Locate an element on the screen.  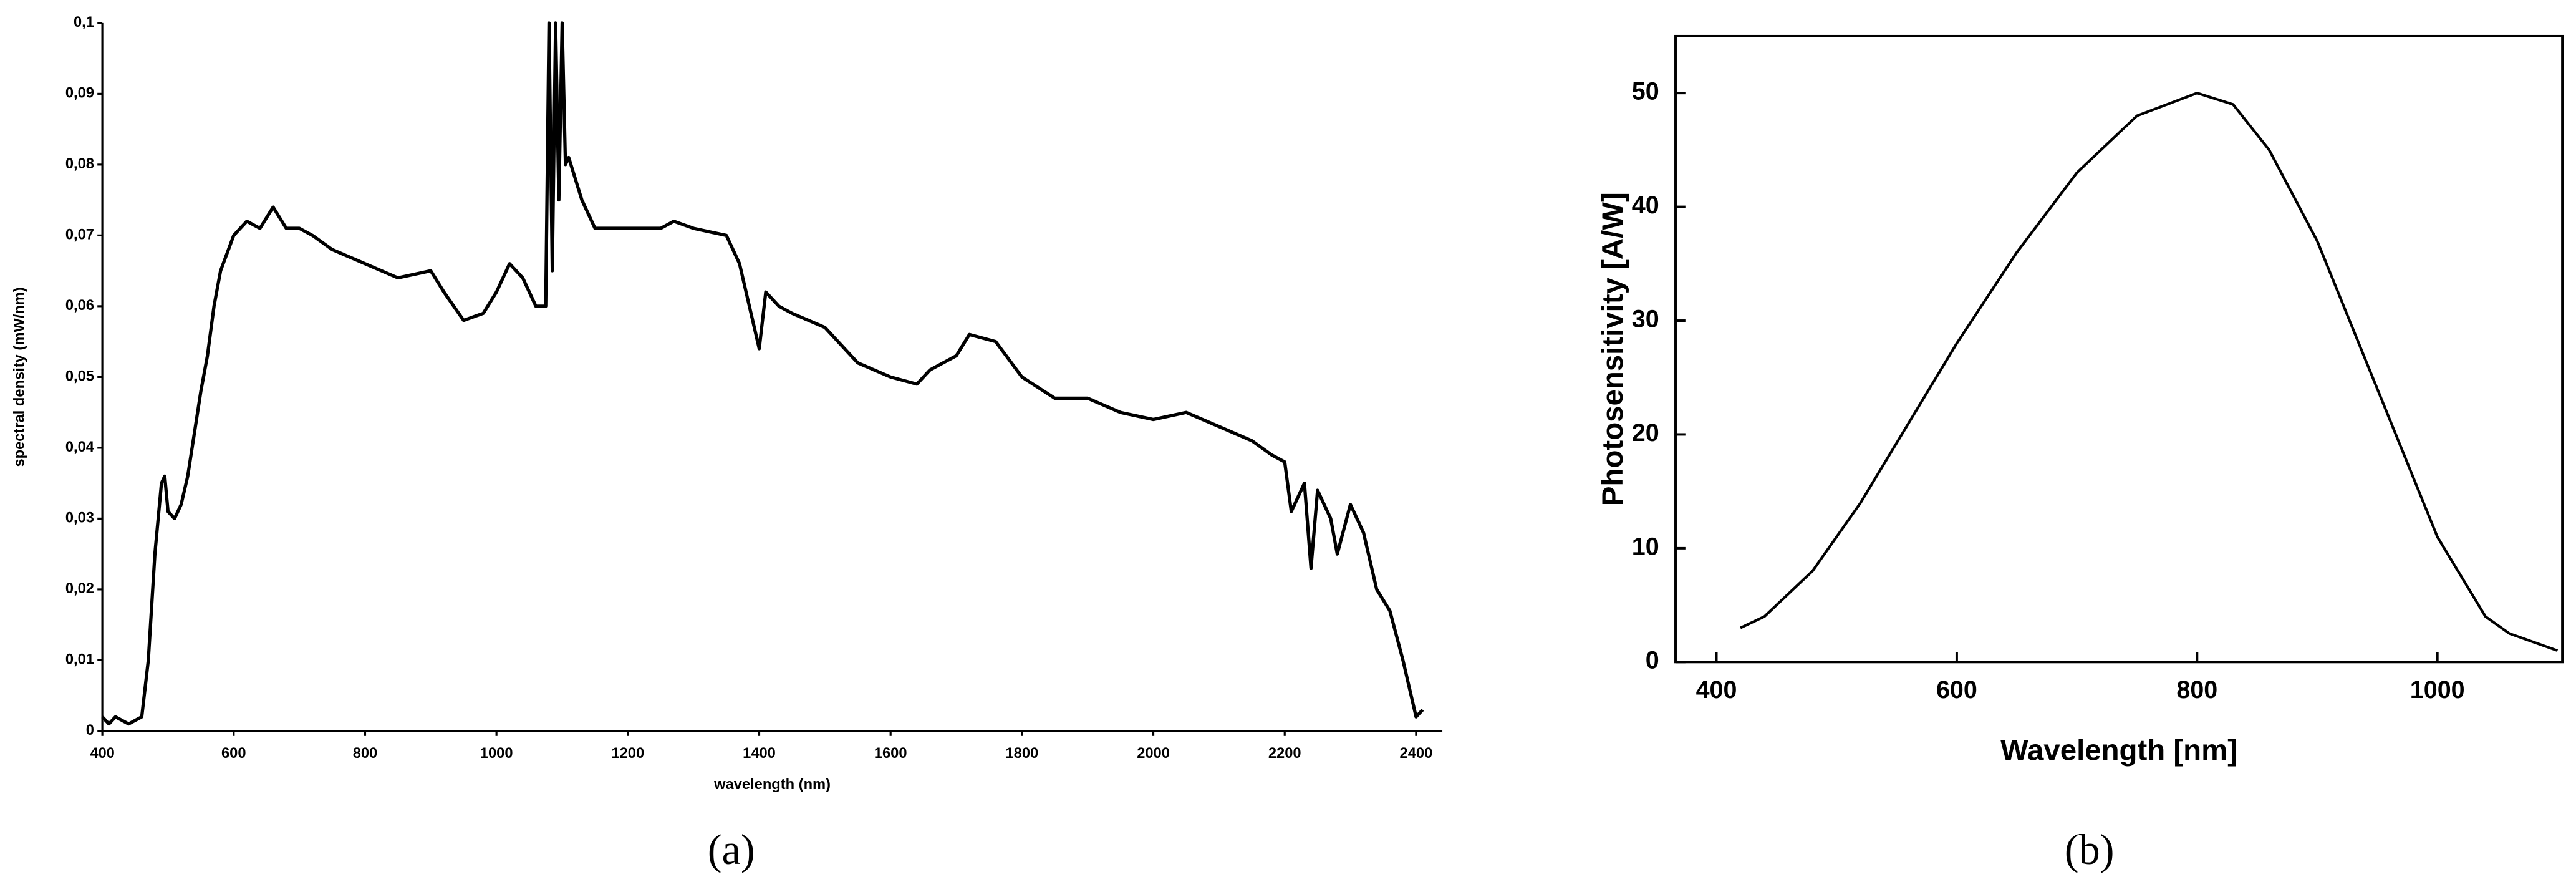
y-axis-label: spectral density (mW/nm) is located at coordinates (20, 377).